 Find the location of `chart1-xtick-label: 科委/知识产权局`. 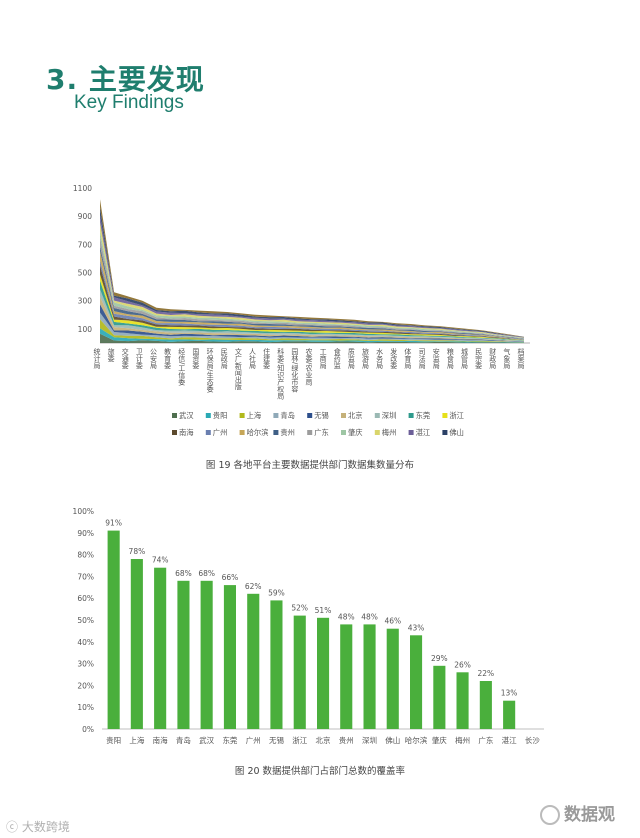

chart1-xtick-label: 科委/知识产权局 is located at coordinates (281, 373).